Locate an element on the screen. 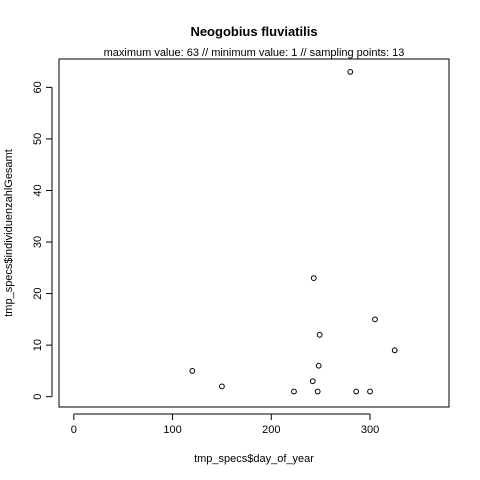  y-tick-label: 20 is located at coordinates (38, 293).